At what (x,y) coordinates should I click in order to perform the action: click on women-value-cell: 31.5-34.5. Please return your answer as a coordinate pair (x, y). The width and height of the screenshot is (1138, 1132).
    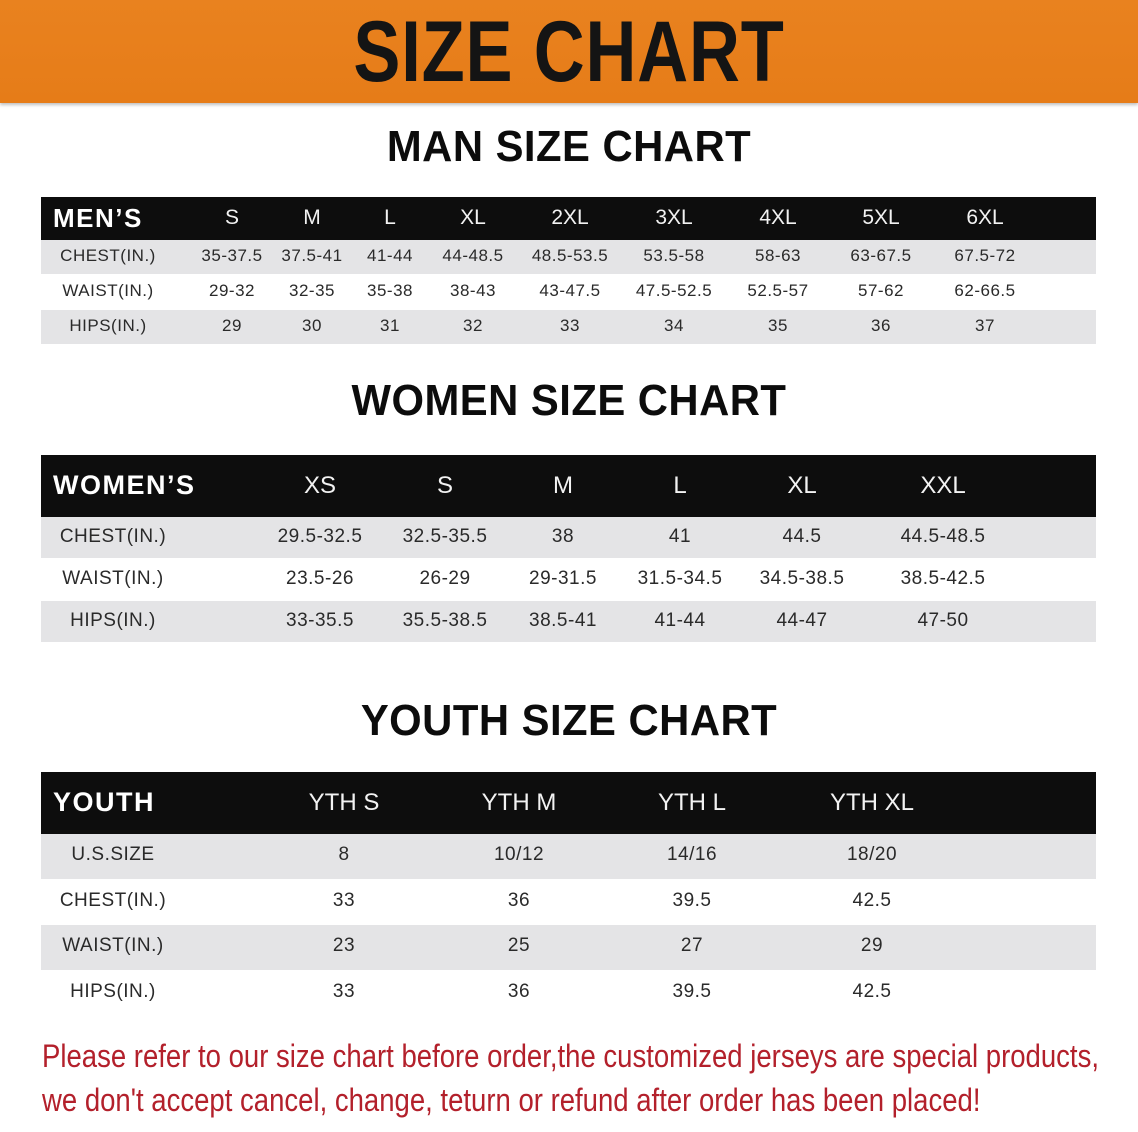
    Looking at the image, I should click on (680, 578).